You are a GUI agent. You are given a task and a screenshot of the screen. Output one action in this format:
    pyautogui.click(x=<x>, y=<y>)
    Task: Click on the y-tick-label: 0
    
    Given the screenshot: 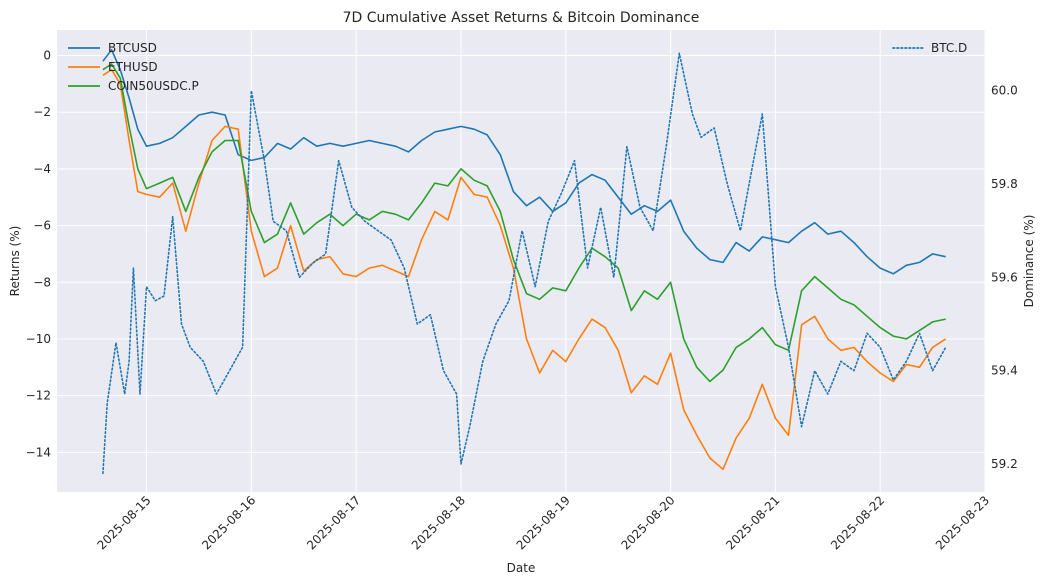 What is the action you would take?
    pyautogui.click(x=47, y=56)
    